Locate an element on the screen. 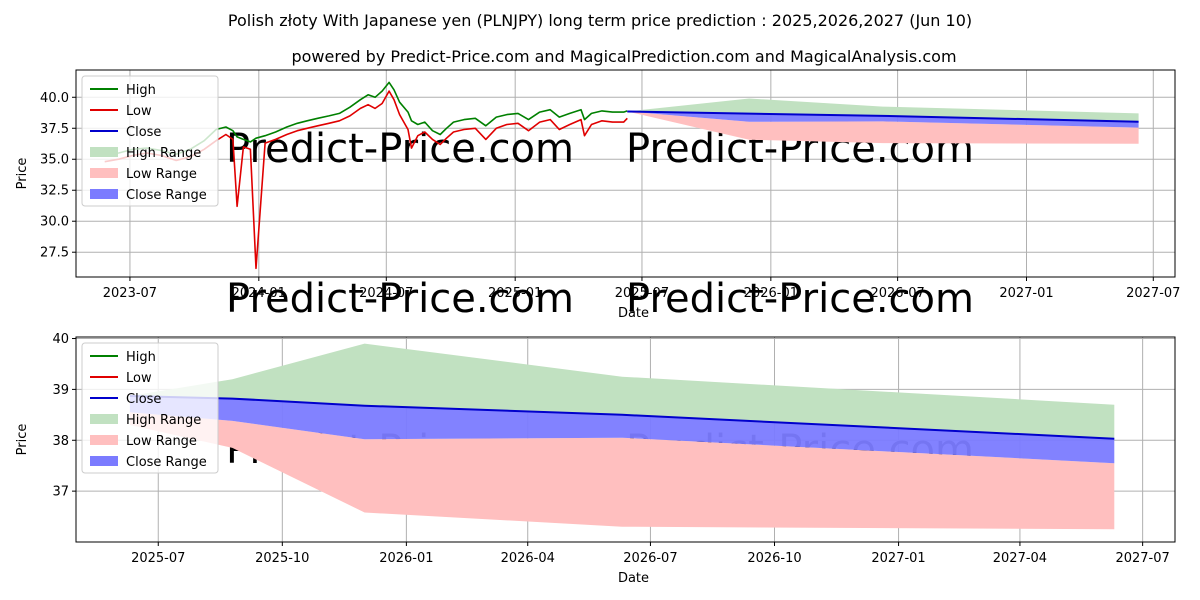 The width and height of the screenshot is (1200, 600). y-tick-label: 37 is located at coordinates (60, 492).